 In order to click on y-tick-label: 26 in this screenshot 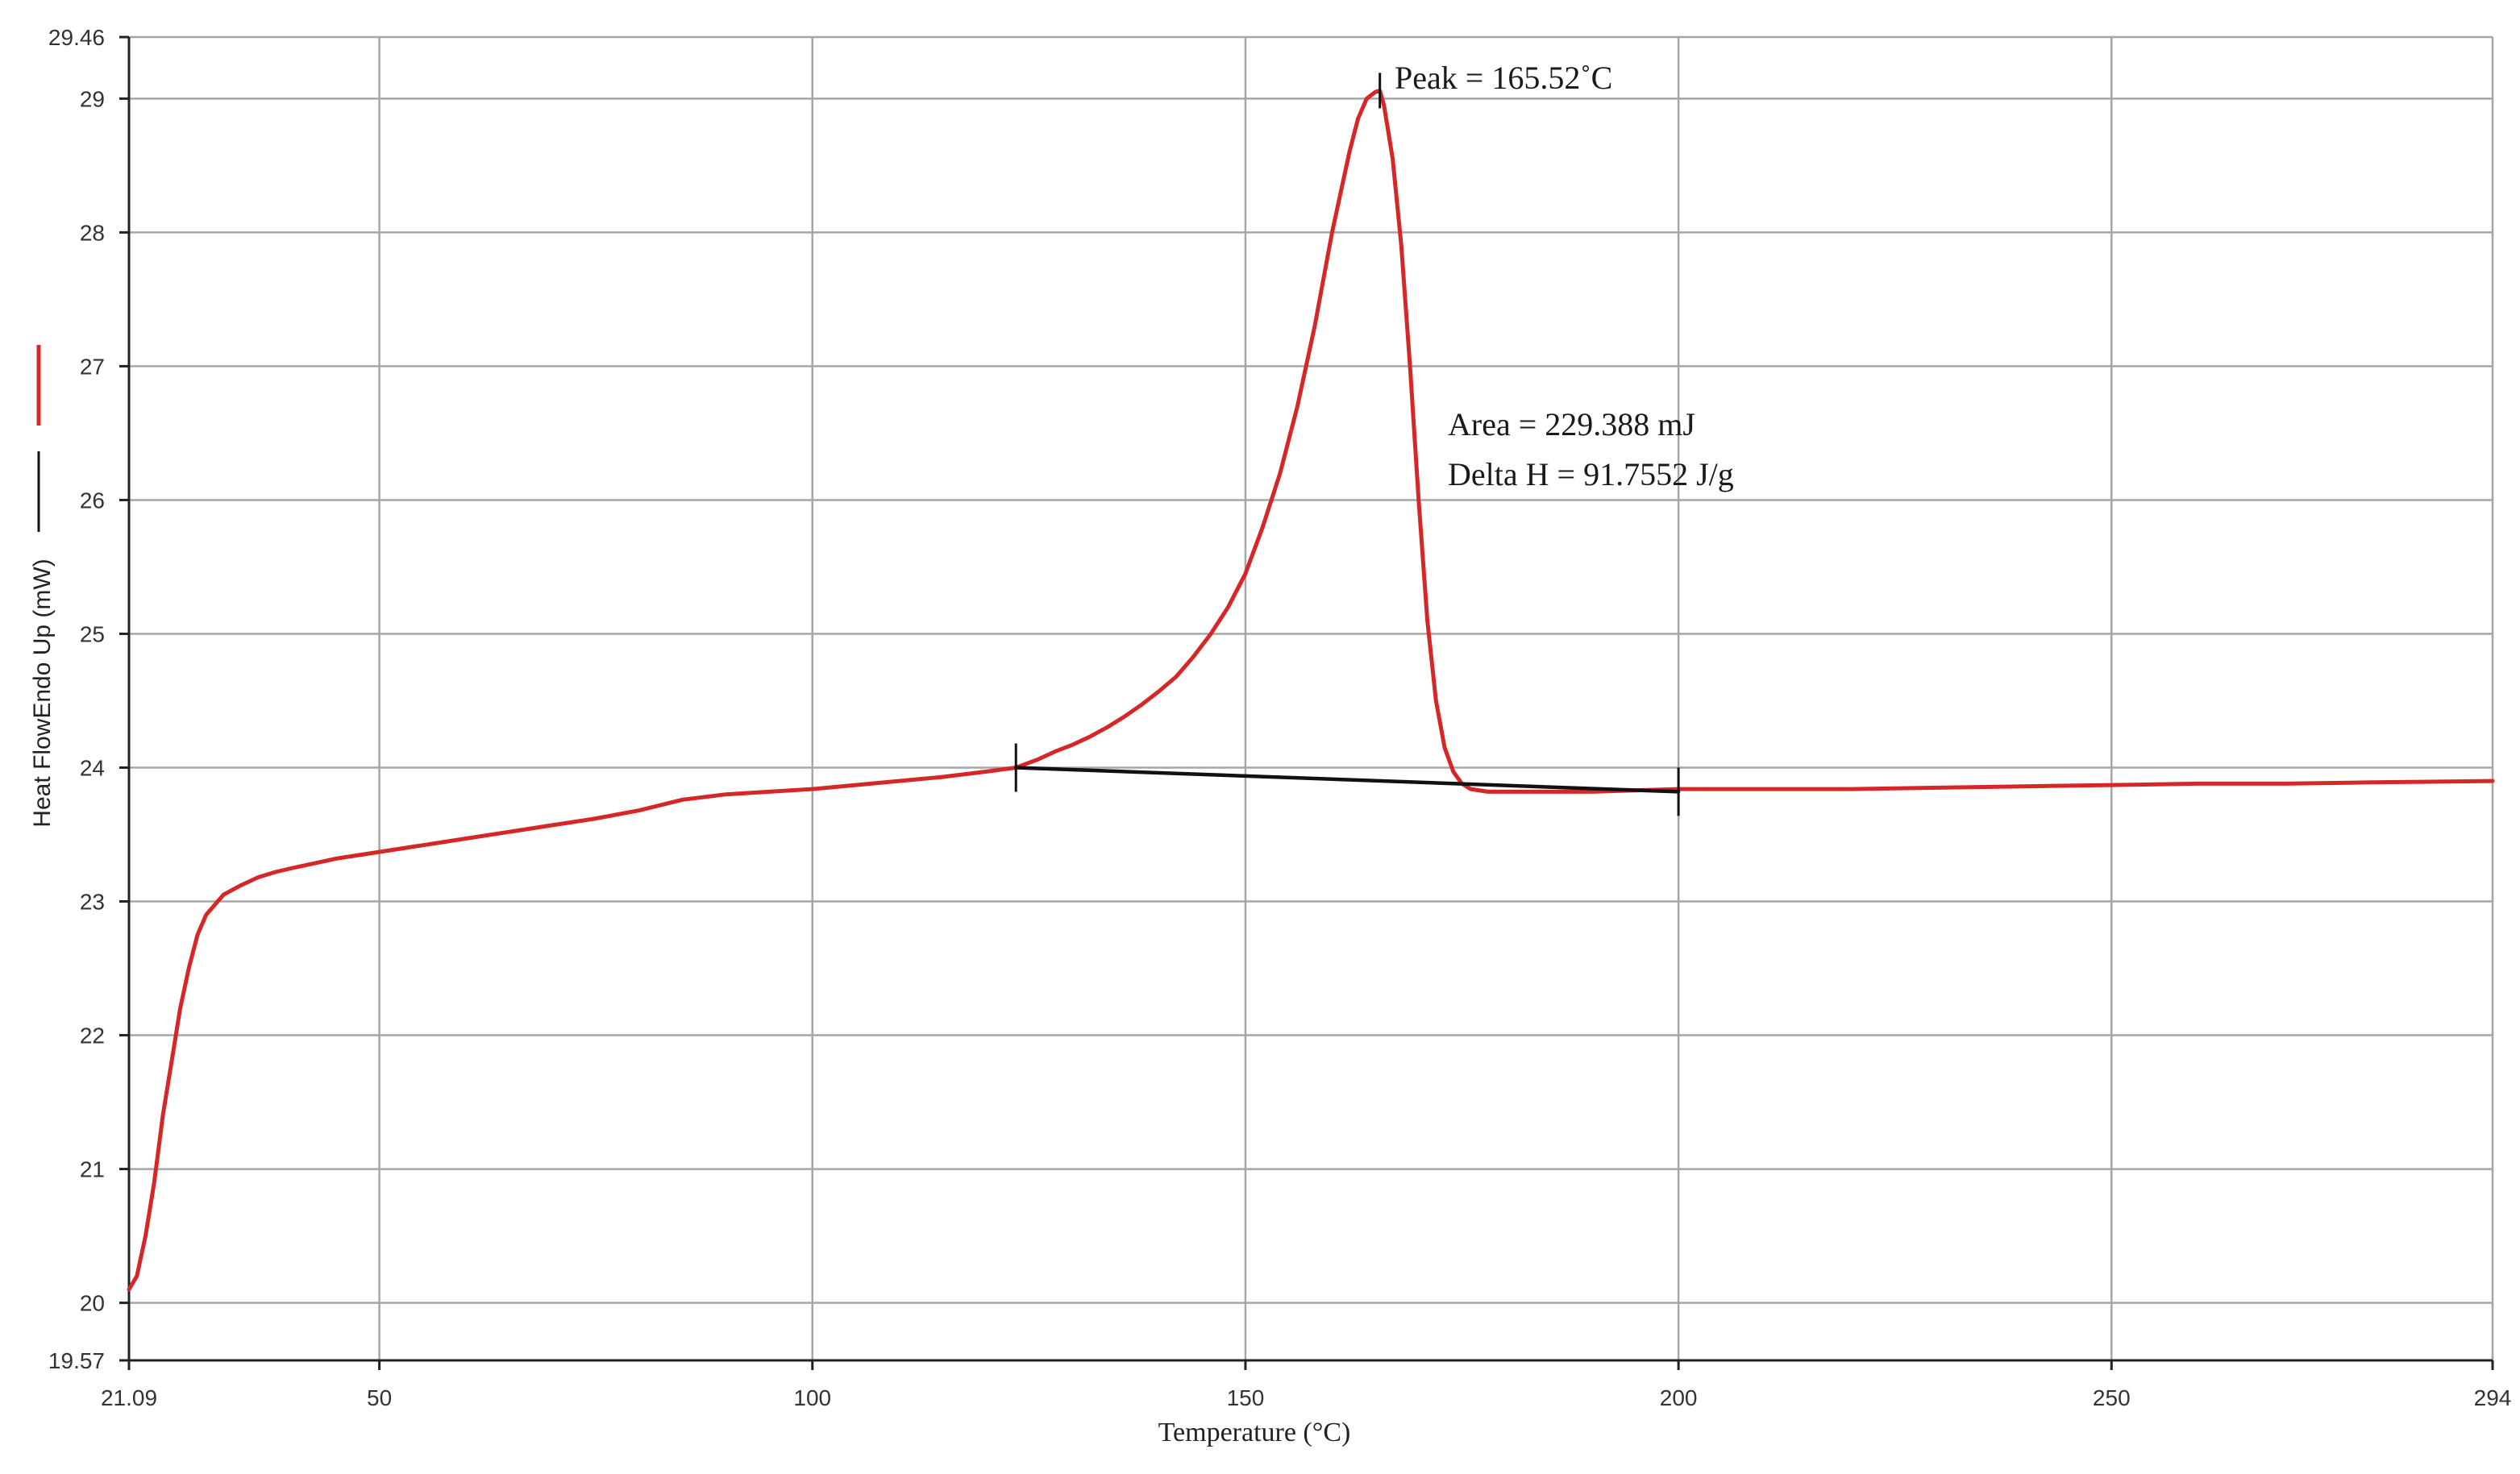, I will do `click(92, 501)`.